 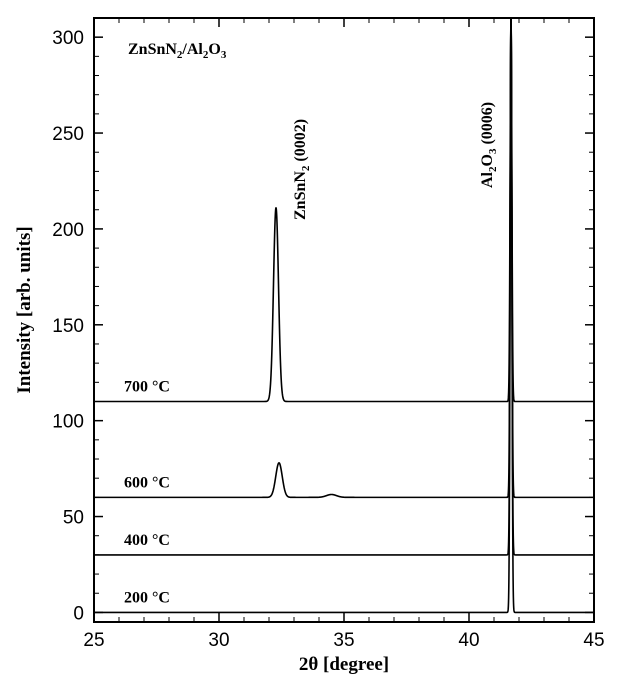 I want to click on y-tick-label: 100, so click(x=68, y=422).